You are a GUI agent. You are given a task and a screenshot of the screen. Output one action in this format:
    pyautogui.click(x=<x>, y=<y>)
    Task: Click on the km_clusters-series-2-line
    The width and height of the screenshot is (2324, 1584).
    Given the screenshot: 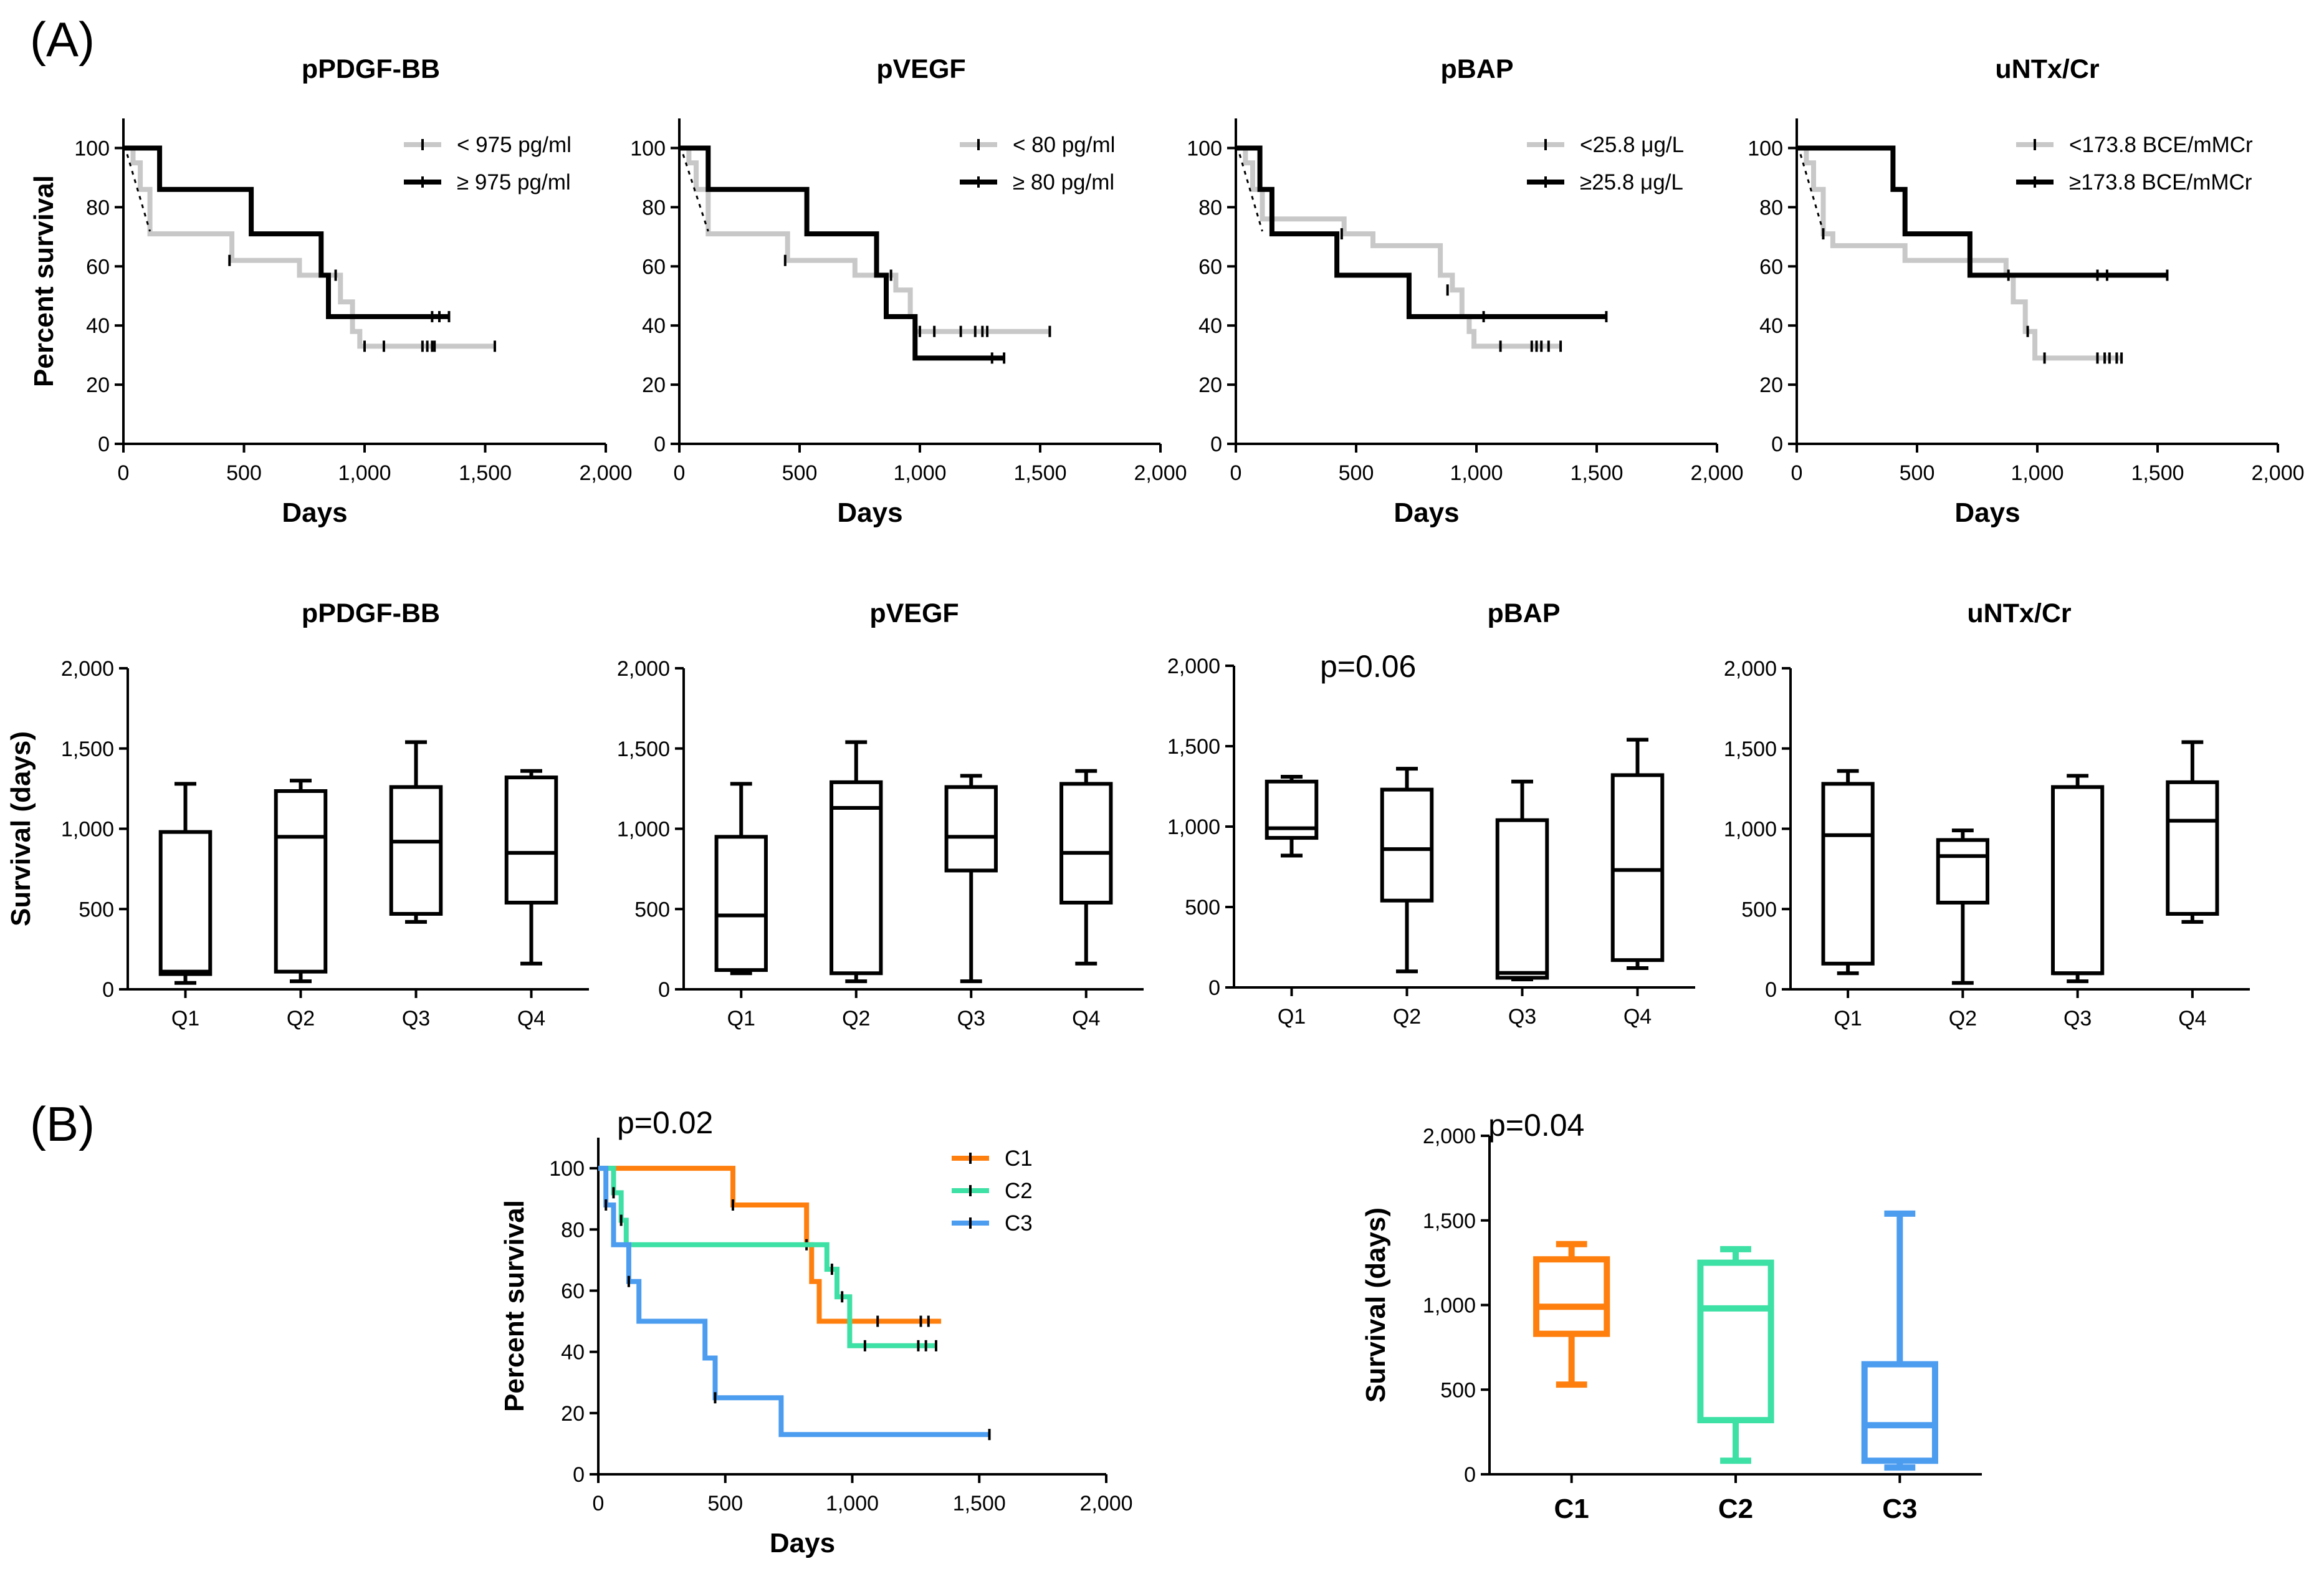 What is the action you would take?
    pyautogui.click(x=794, y=1302)
    